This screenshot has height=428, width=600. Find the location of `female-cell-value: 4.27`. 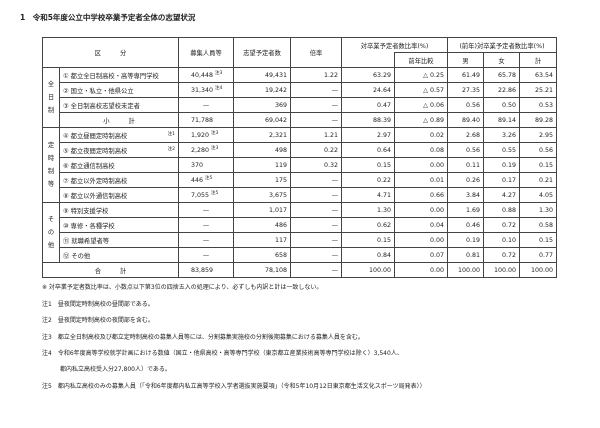

female-cell-value: 4.27 is located at coordinates (508, 195).